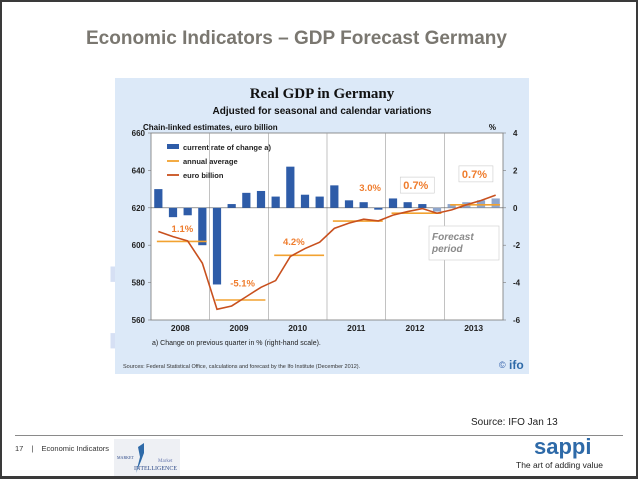 The width and height of the screenshot is (638, 479). I want to click on annual-growth-label: 3.0%, so click(370, 188).